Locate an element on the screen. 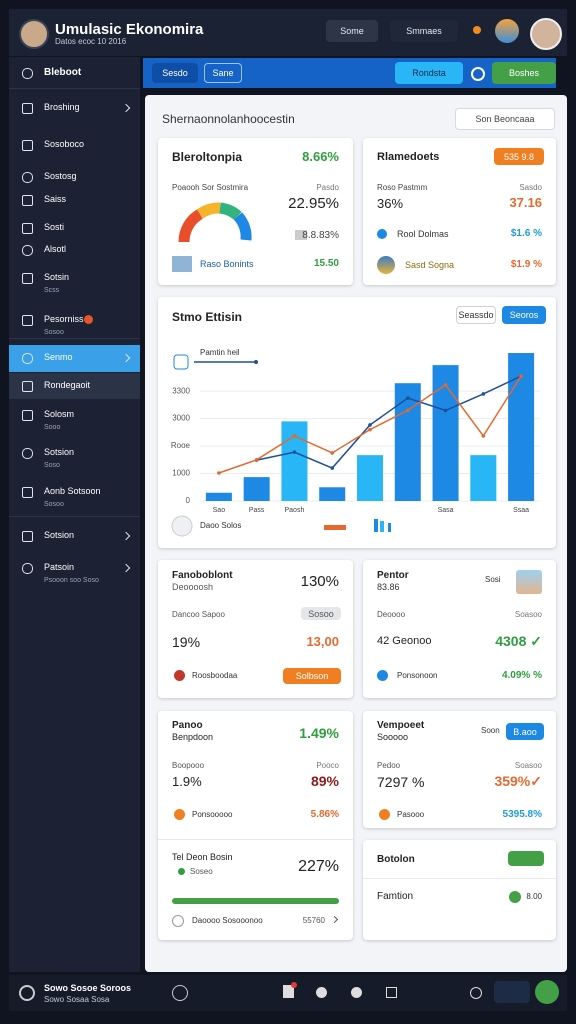 This screenshot has height=1024, width=576. card-button is located at coordinates (526, 858).